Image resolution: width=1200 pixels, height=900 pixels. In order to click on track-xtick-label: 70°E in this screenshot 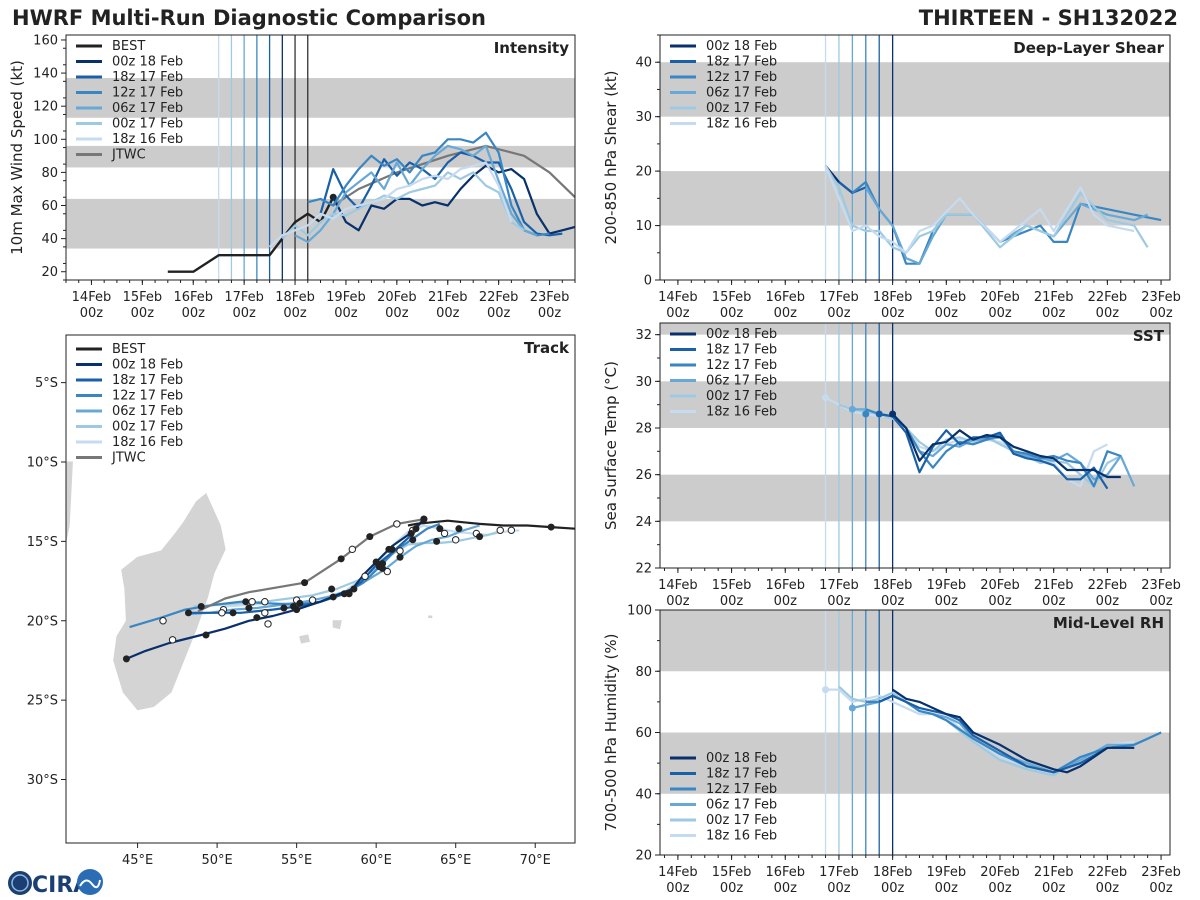, I will do `click(535, 860)`.